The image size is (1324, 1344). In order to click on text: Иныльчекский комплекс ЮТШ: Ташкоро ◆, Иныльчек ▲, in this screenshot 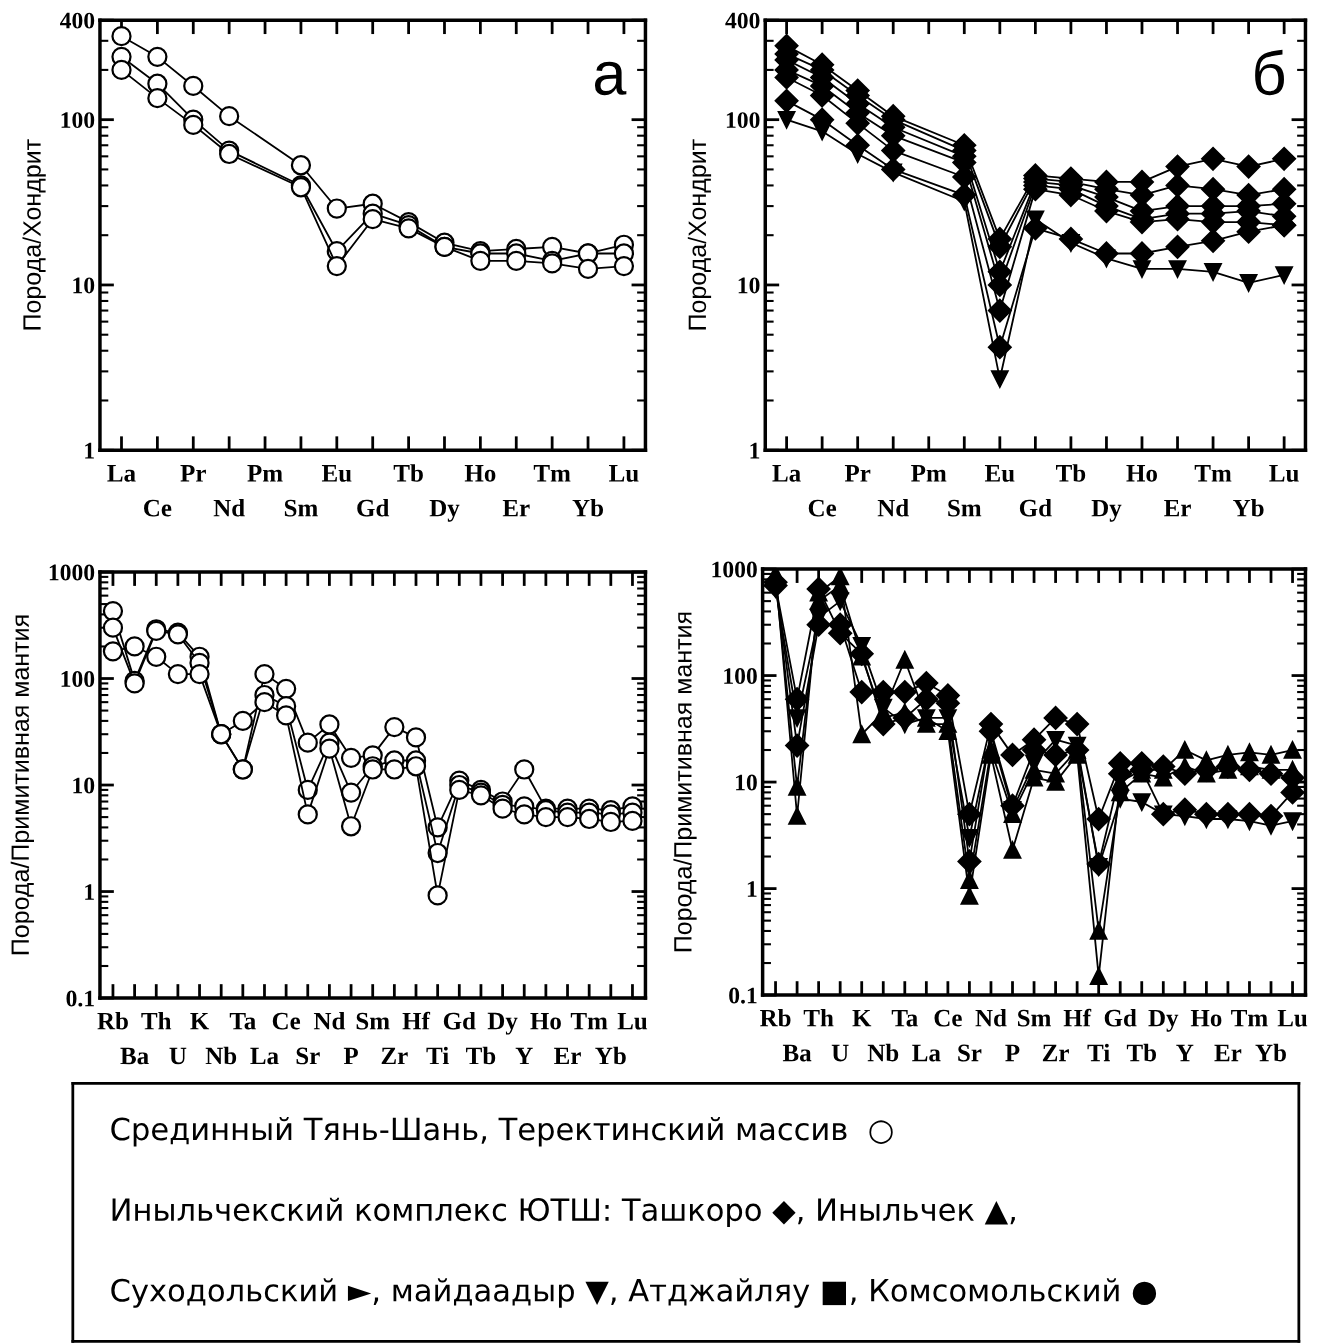, I will do `click(563, 1212)`.